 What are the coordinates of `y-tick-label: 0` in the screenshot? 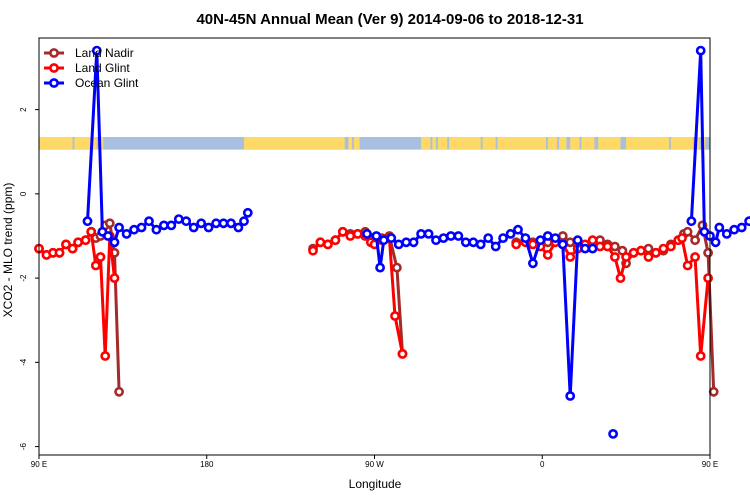 It's located at (23, 193).